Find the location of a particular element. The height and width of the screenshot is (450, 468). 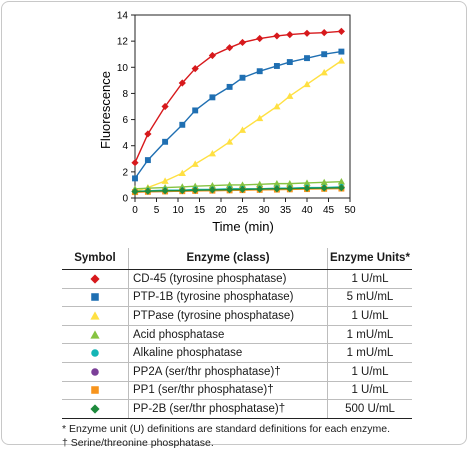

x-tick-label: 30 is located at coordinates (264, 210).